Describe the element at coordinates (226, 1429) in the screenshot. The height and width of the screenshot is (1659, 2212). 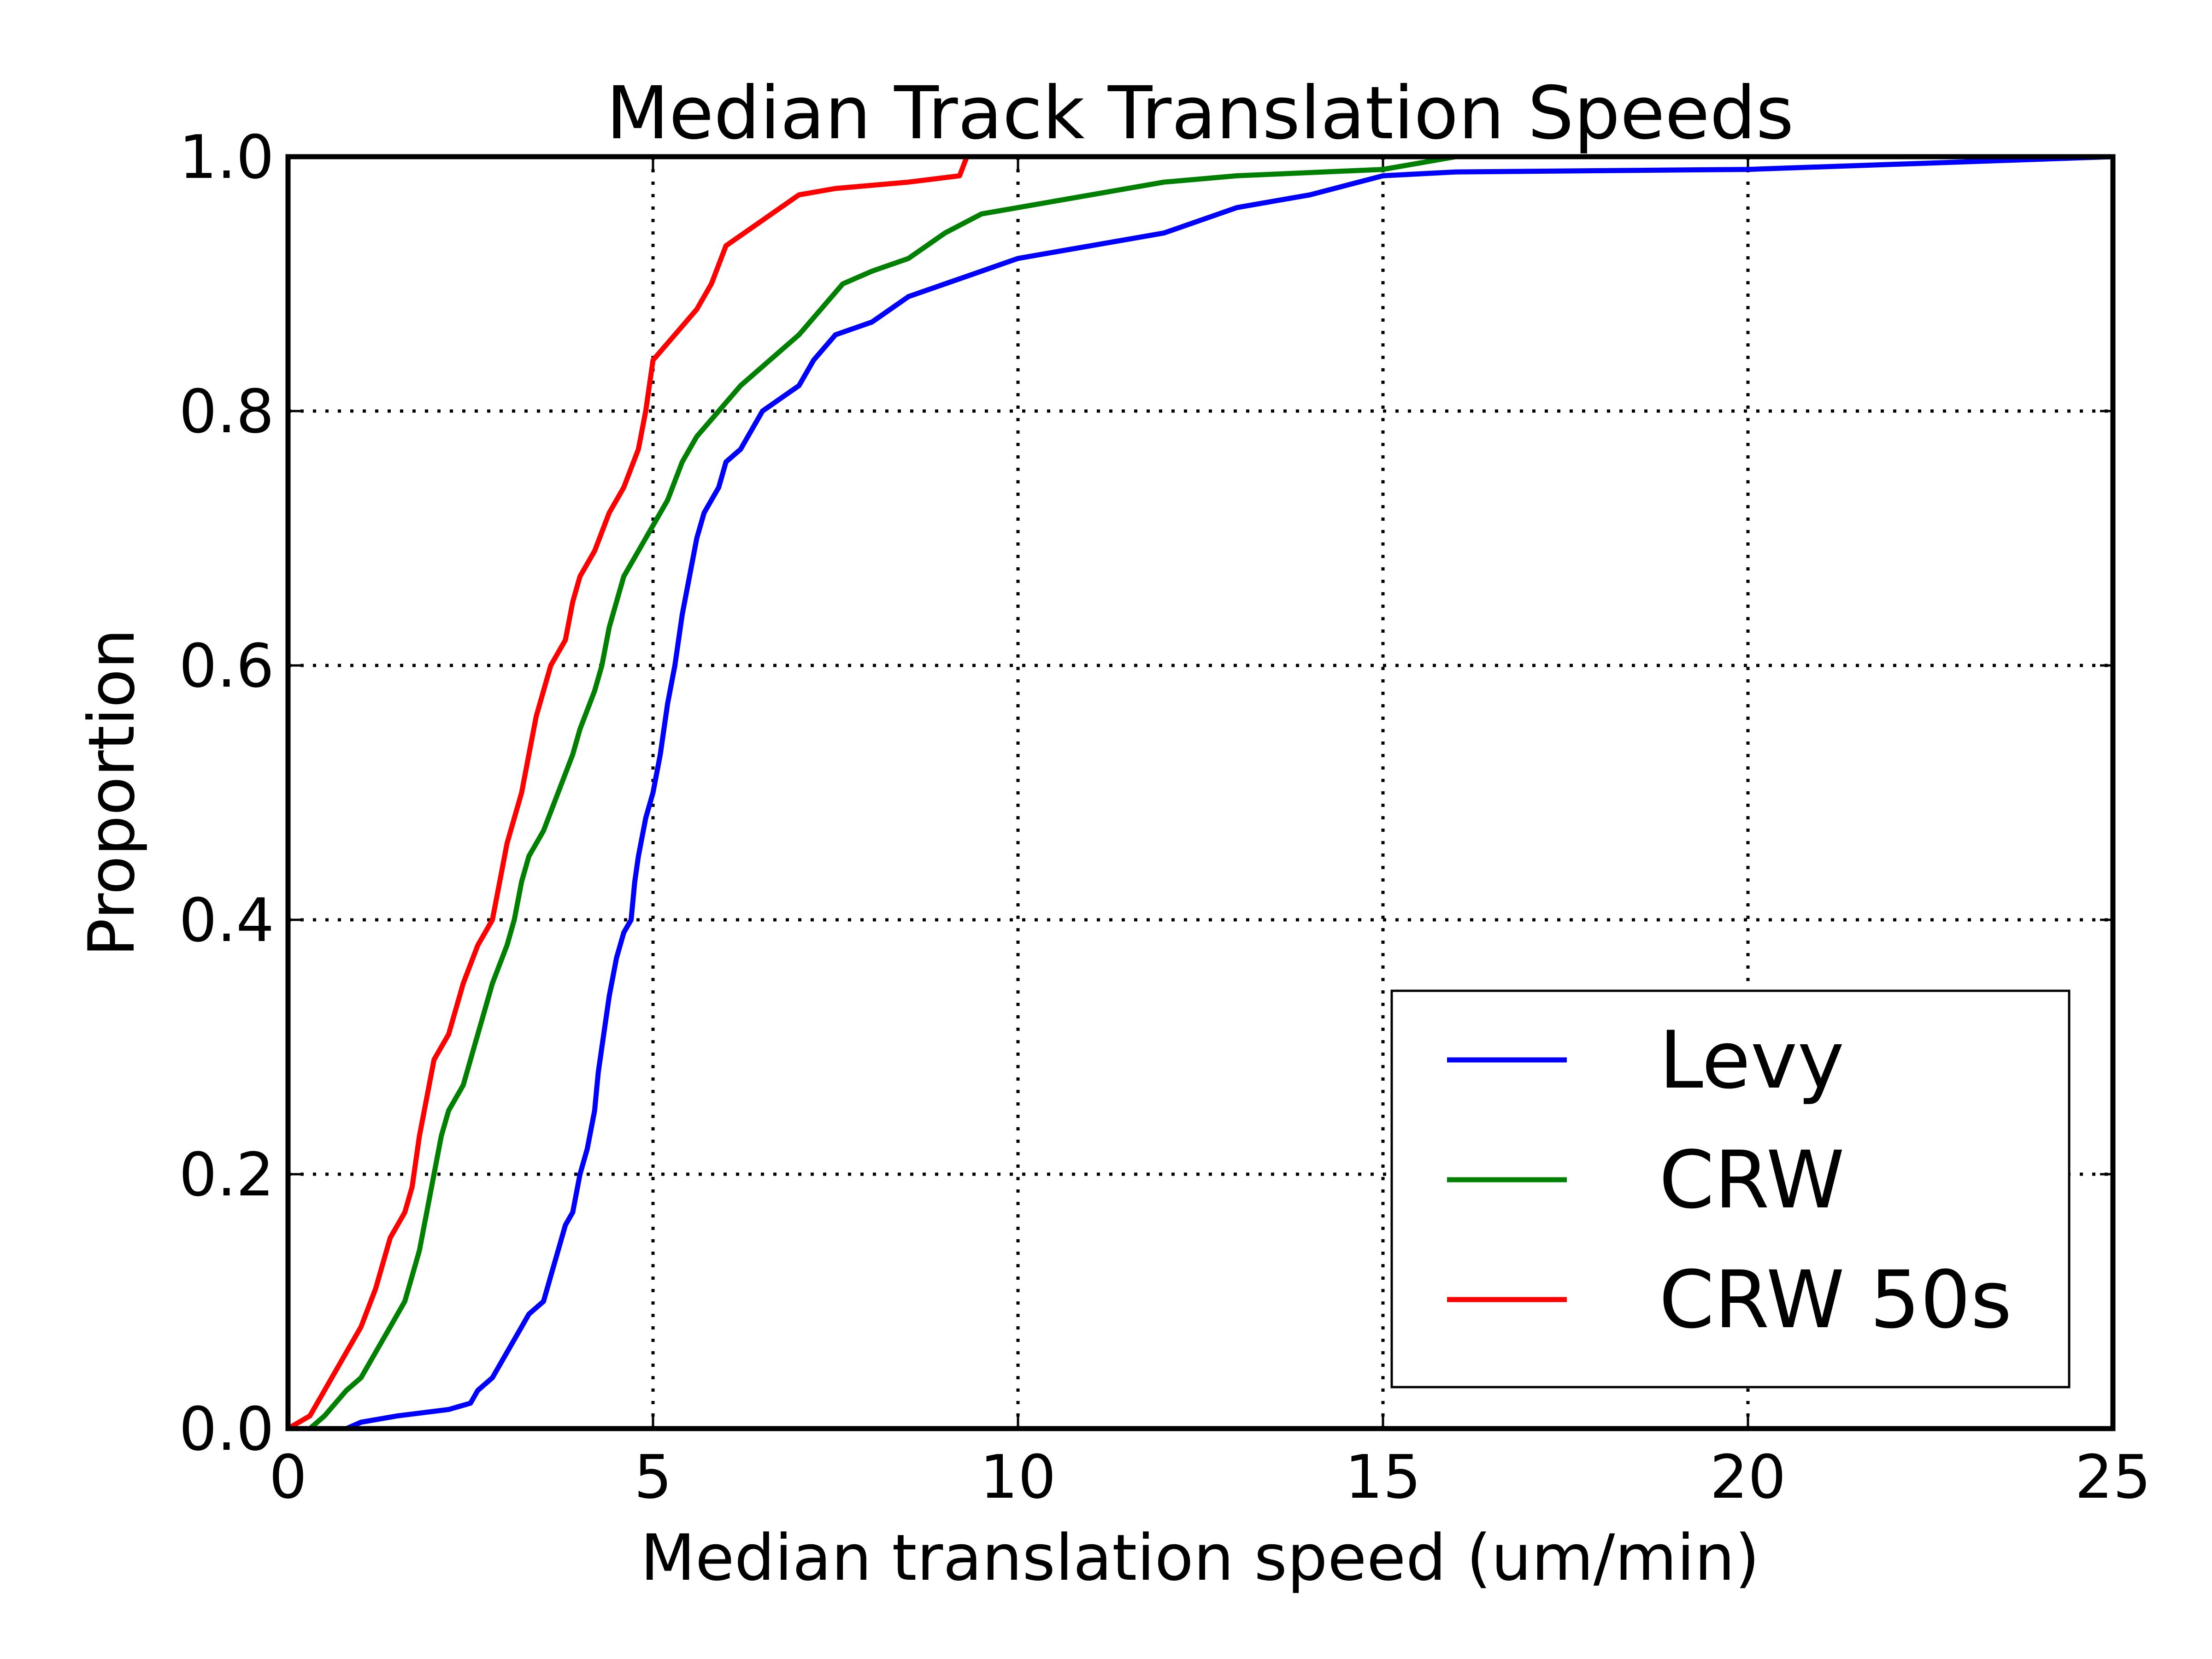
I see `y-tick-label: 0.0` at that location.